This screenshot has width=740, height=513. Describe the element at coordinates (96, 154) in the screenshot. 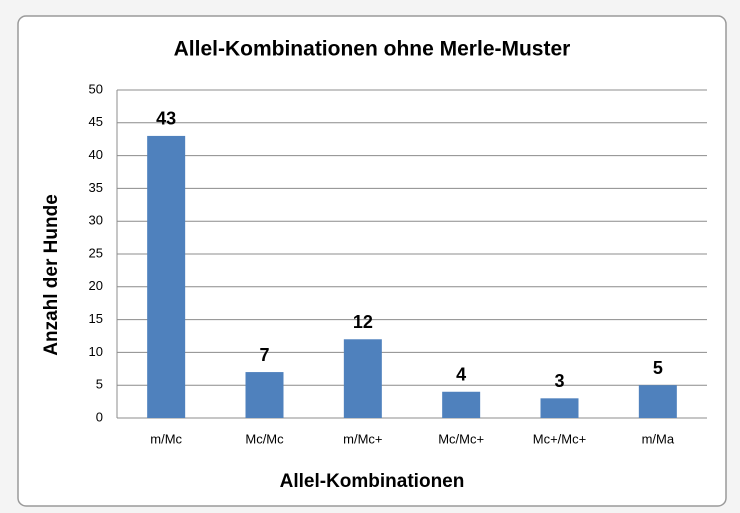

I see `y-tick-label: 40` at that location.